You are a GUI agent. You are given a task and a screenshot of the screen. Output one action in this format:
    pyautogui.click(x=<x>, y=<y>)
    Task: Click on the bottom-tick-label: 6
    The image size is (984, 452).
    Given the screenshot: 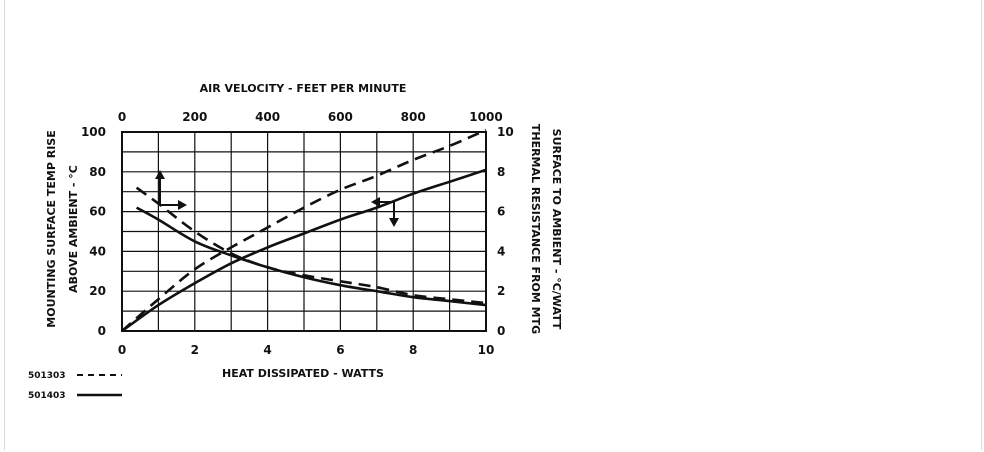 What is the action you would take?
    pyautogui.click(x=340, y=350)
    